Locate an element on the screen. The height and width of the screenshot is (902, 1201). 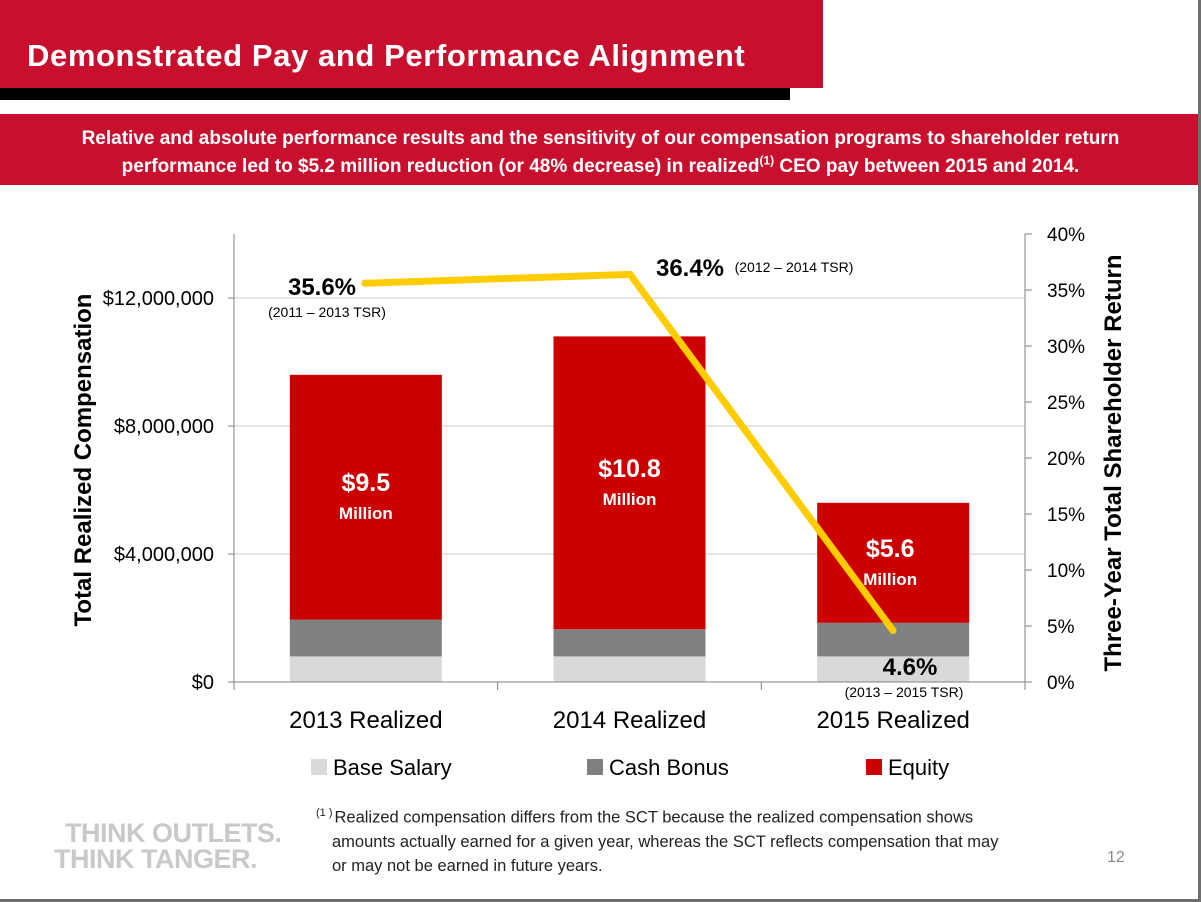
brand-logo: THINK OUTLETS. THINK TANGER. is located at coordinates (168, 846).